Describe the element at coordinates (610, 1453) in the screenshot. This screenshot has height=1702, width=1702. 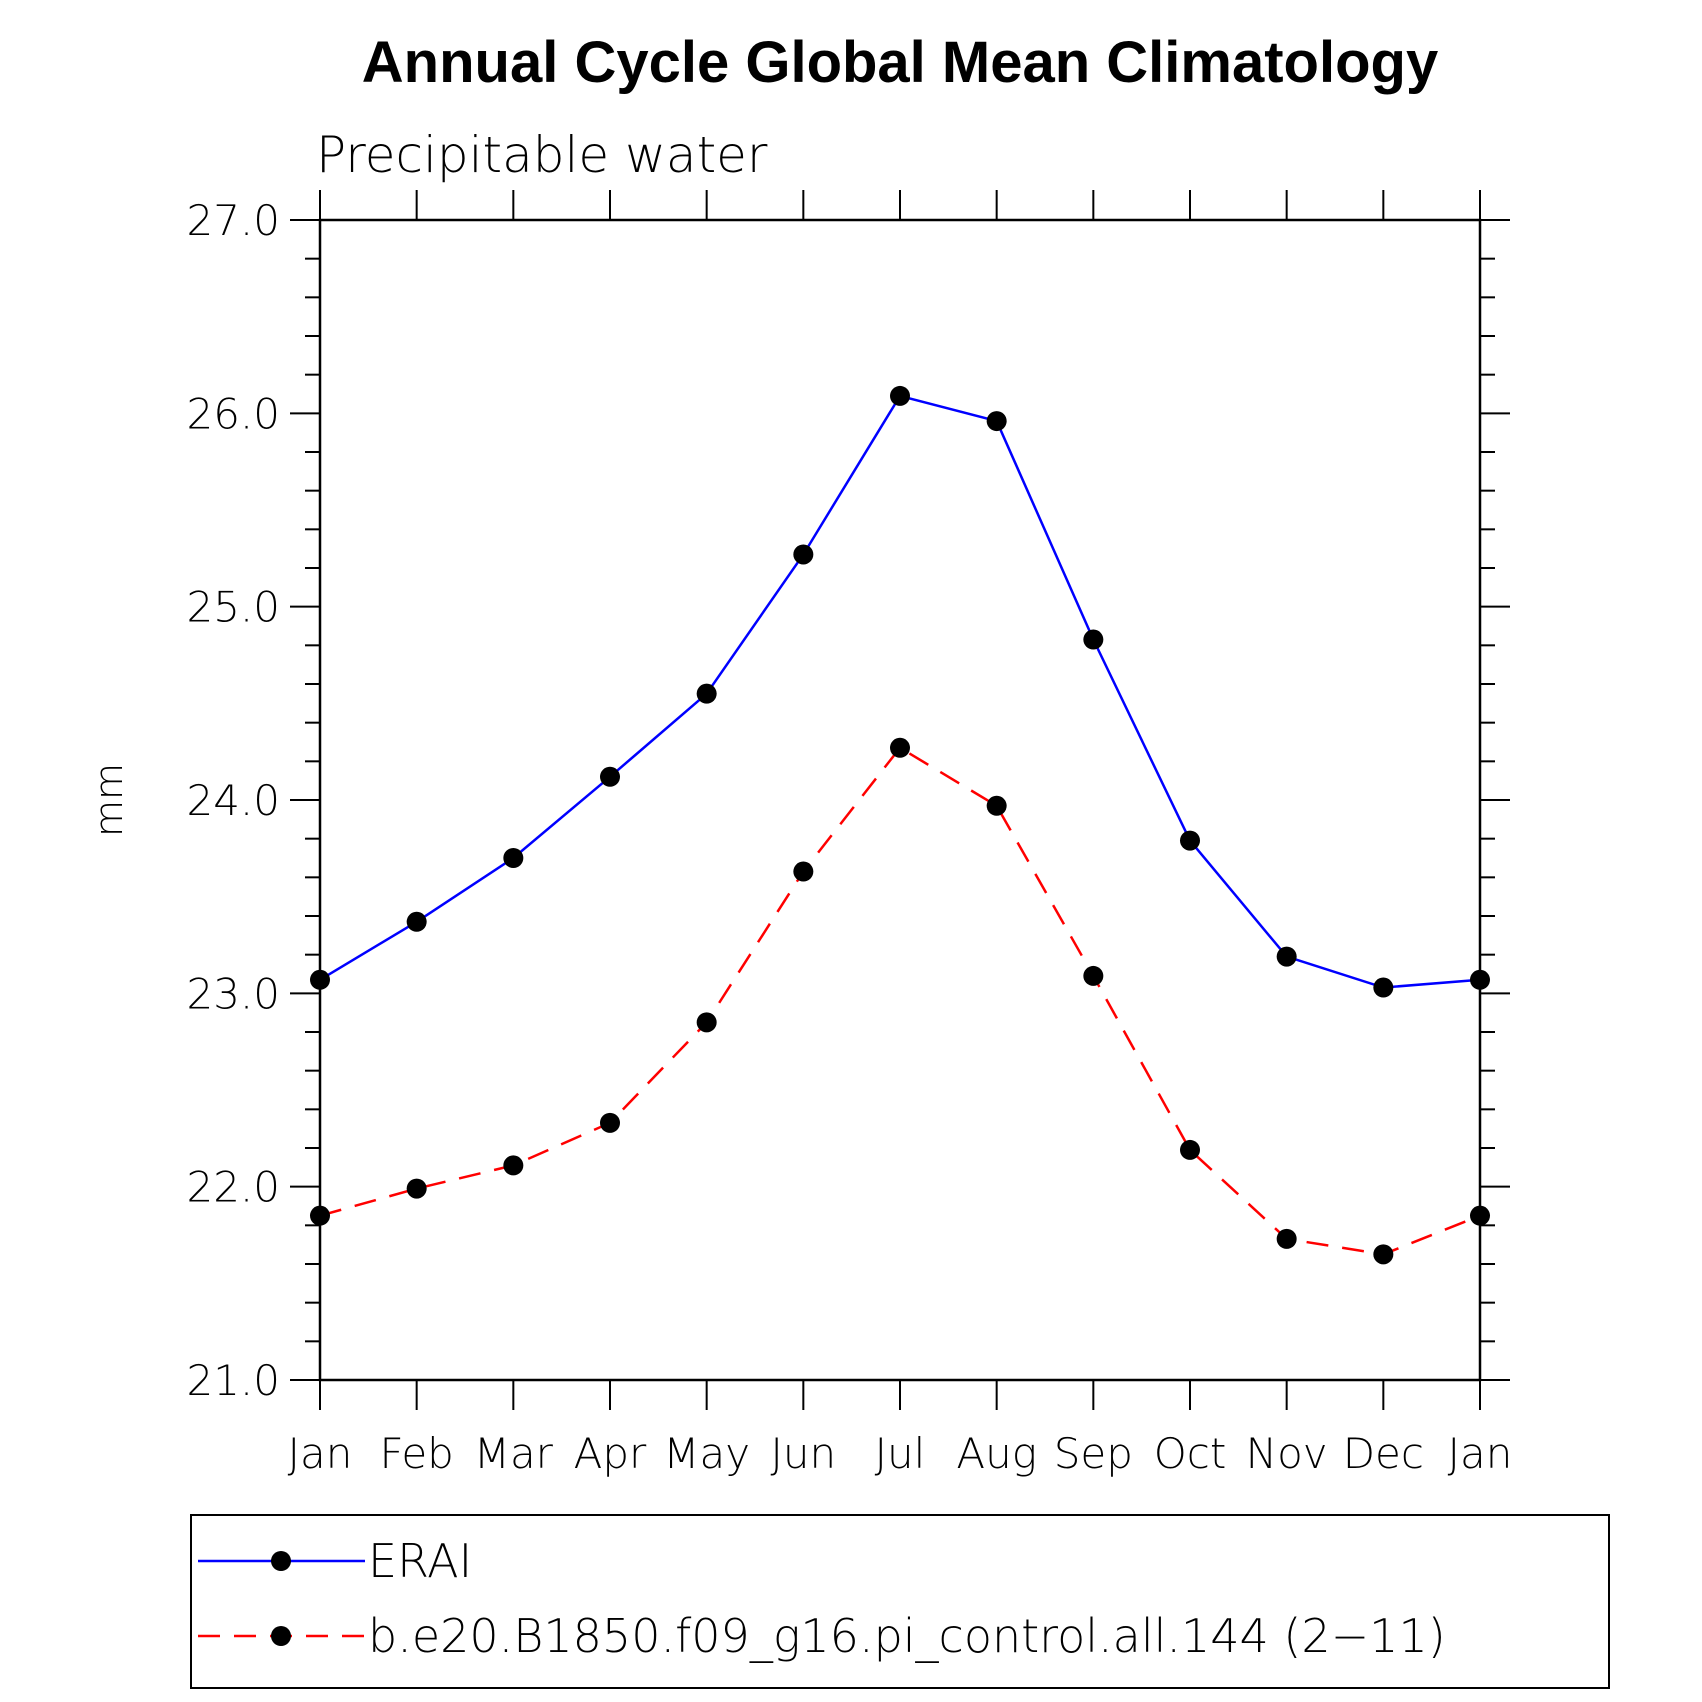
I see `x-tick-label: Apr` at that location.